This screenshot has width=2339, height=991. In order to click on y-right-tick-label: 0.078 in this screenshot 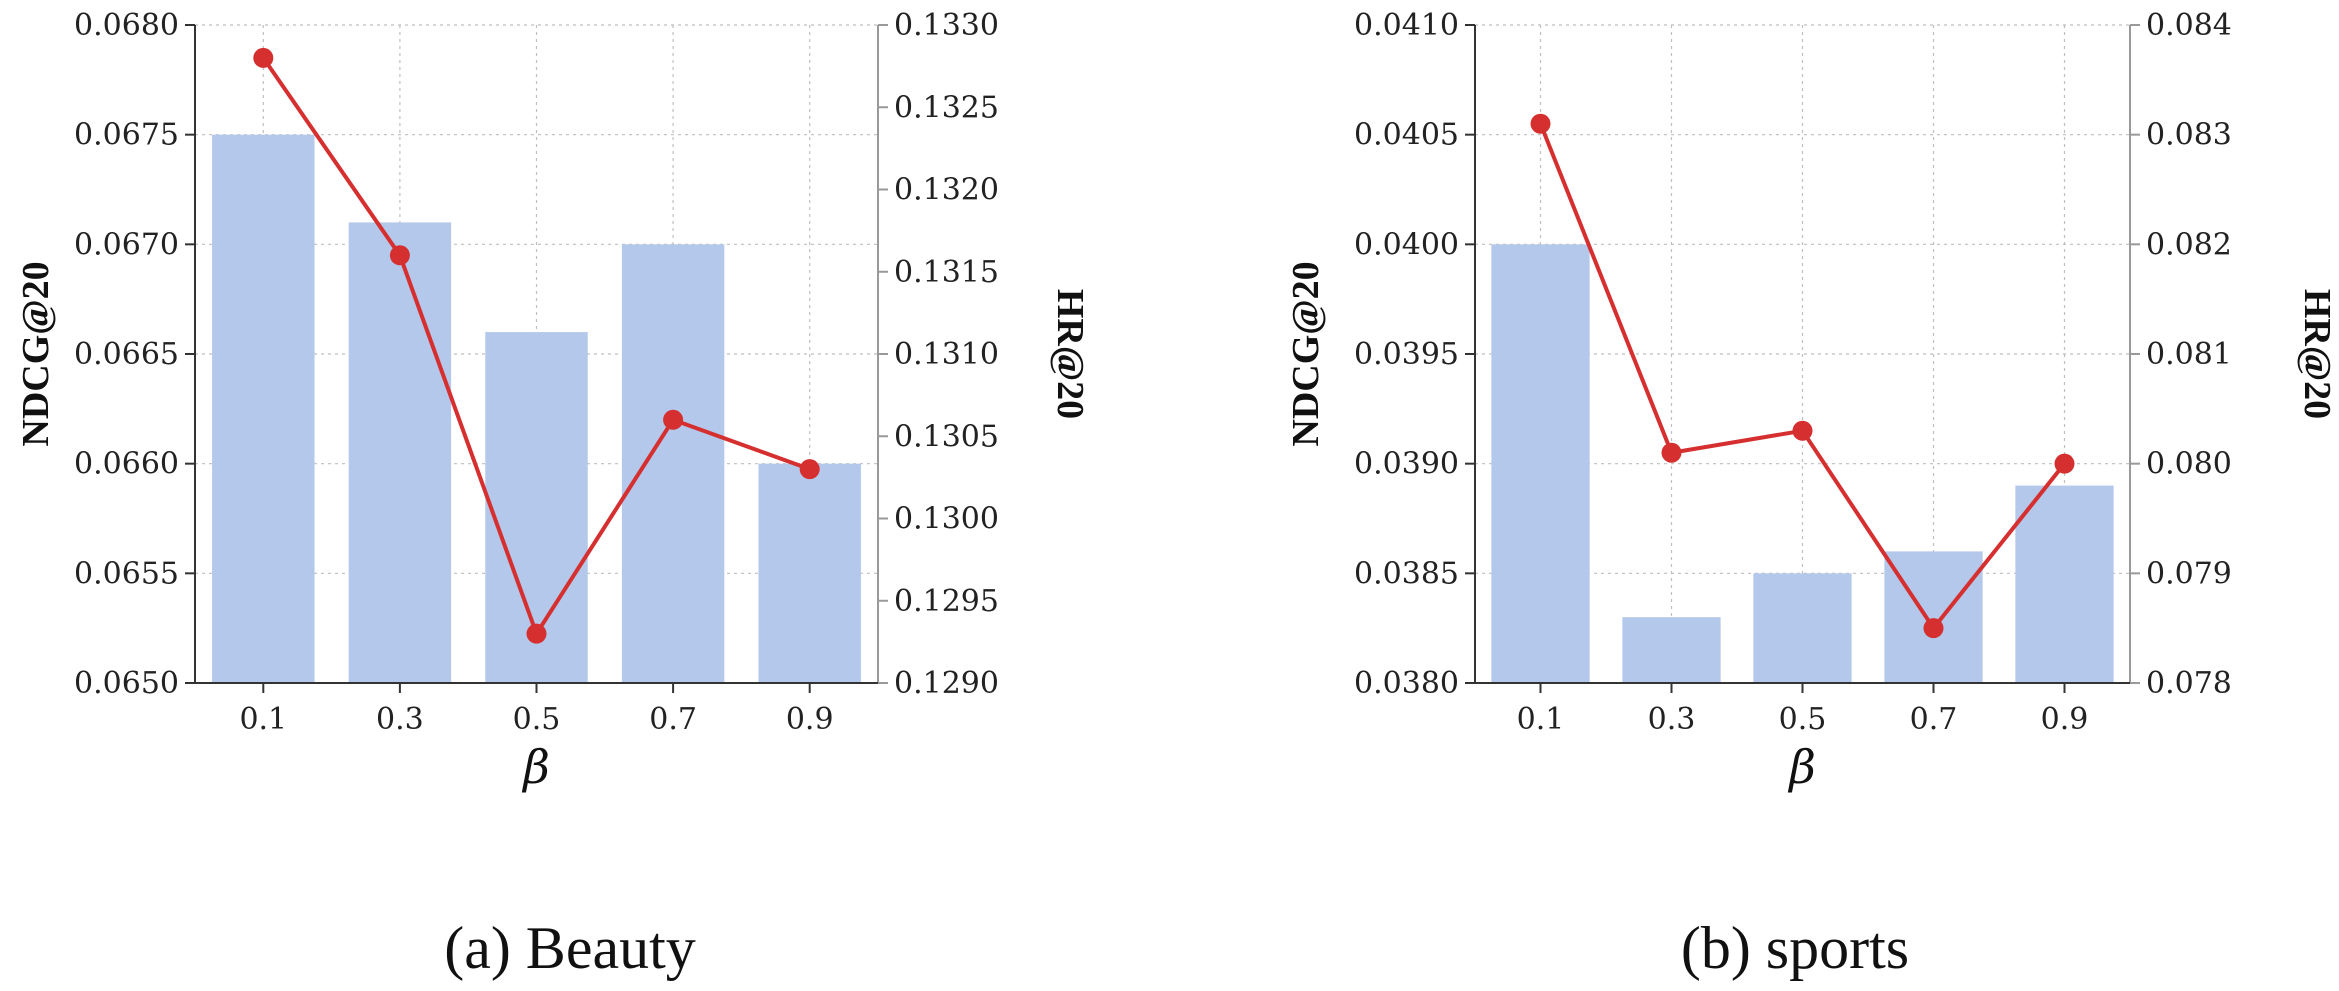, I will do `click(2189, 683)`.